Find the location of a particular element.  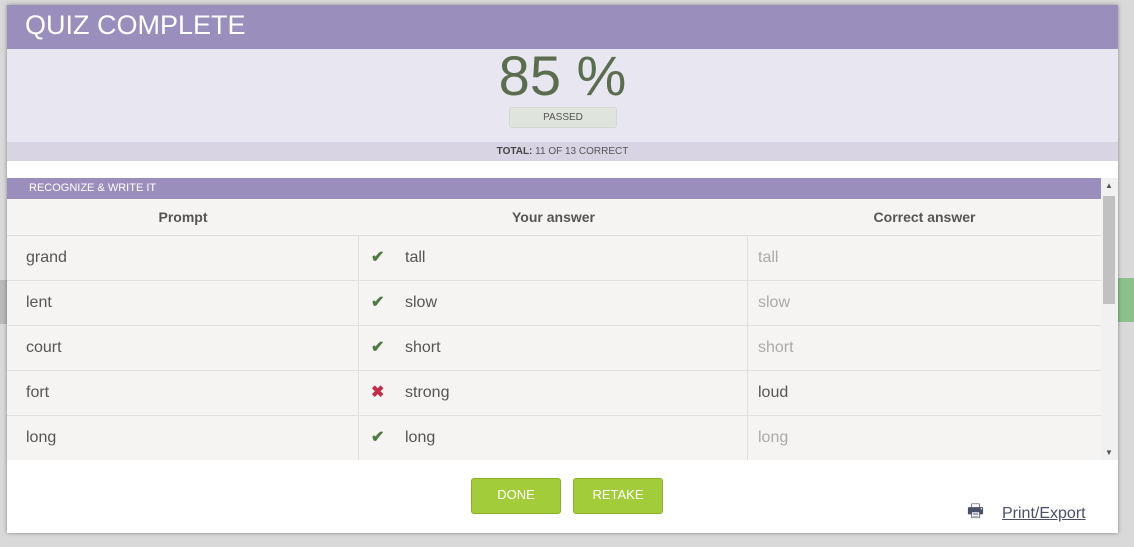

table-row: court ✔ short short is located at coordinates (554, 348).